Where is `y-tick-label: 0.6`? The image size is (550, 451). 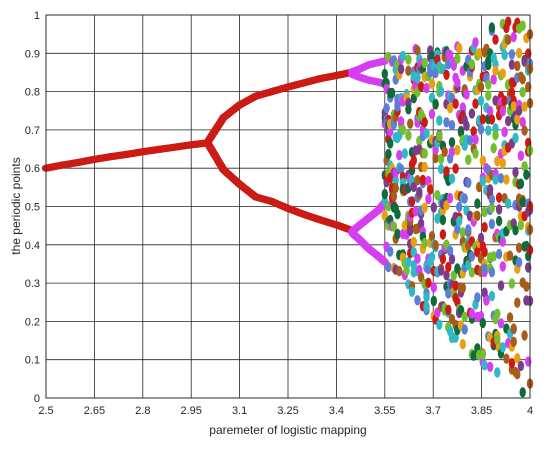
y-tick-label: 0.6 is located at coordinates (32, 169).